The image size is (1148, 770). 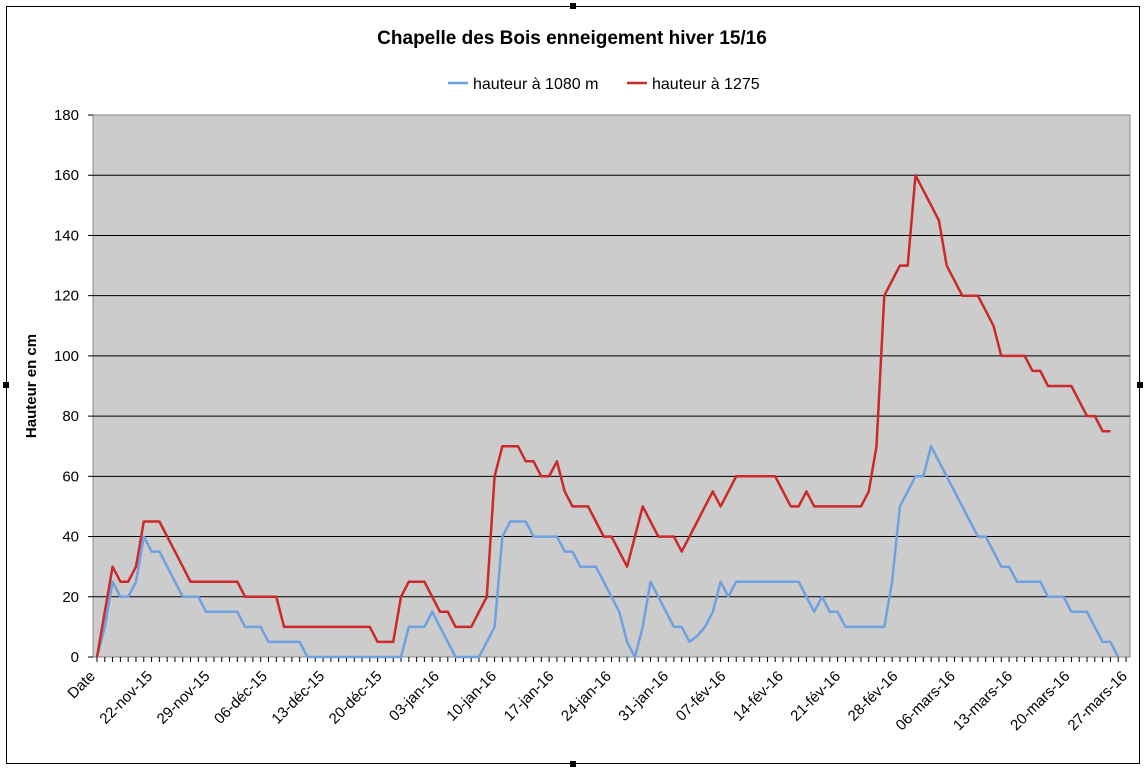 I want to click on x-tick-label: 31-jan-16, so click(x=643, y=696).